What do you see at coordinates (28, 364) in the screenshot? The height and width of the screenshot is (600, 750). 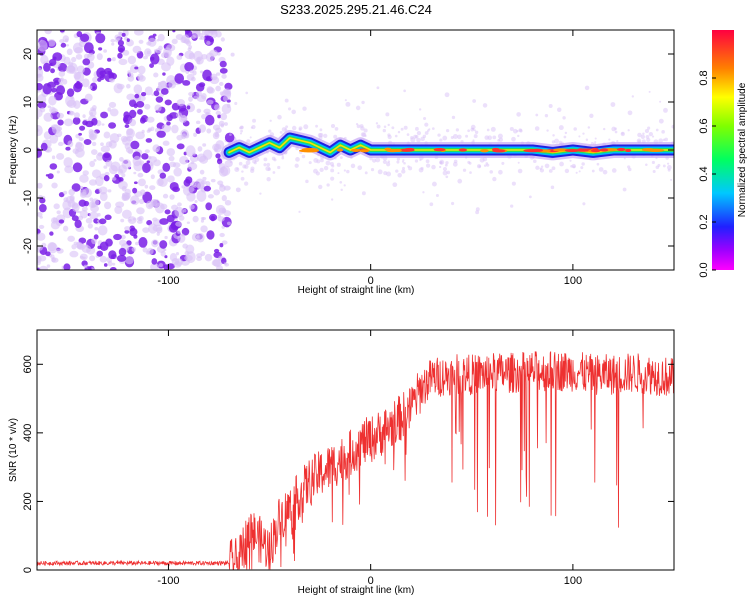 I see `snr-y-tick-label: 600` at bounding box center [28, 364].